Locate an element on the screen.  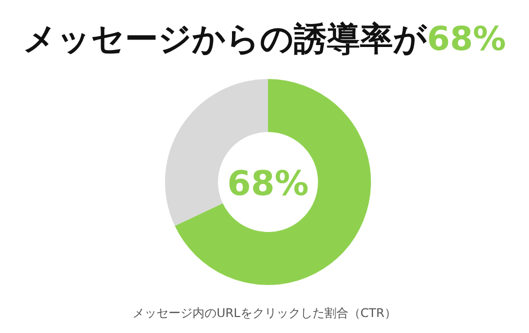
text: メッセージ内のURLをクリックした割合（CTR） is located at coordinates (264, 313).